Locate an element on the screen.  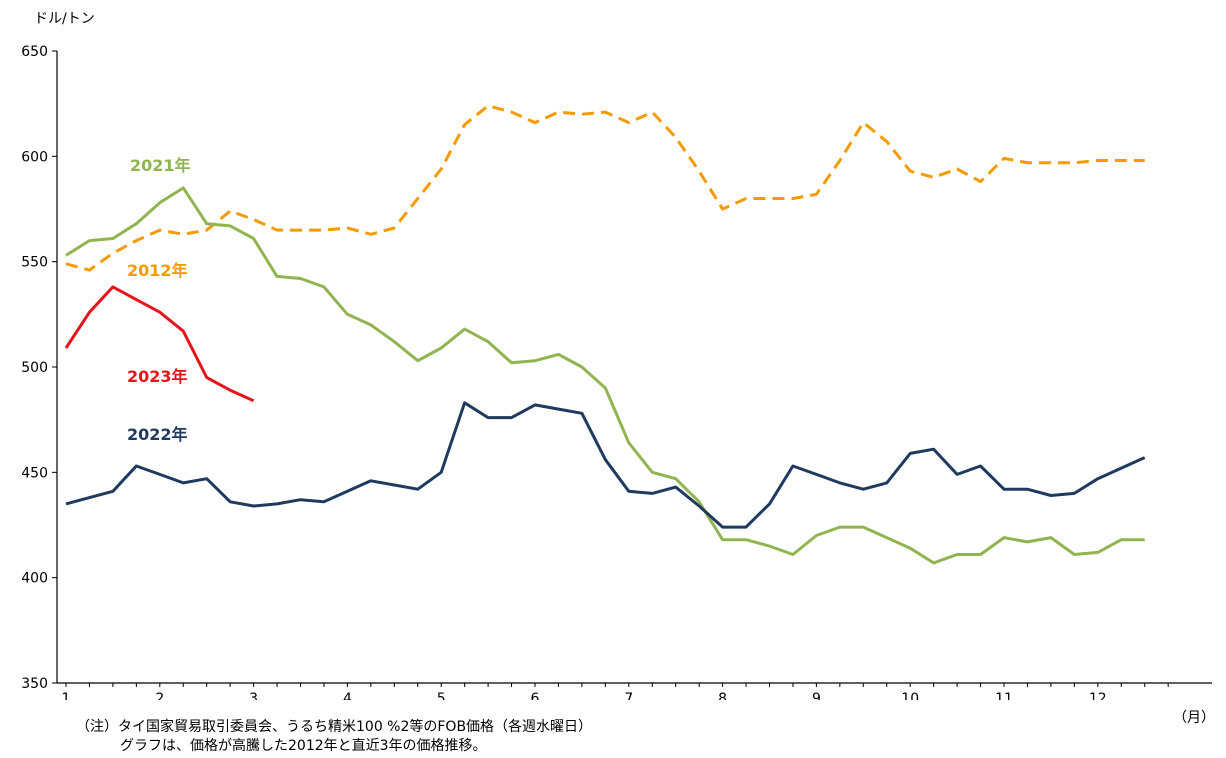
y-tick-label: 650 is located at coordinates (34, 52).